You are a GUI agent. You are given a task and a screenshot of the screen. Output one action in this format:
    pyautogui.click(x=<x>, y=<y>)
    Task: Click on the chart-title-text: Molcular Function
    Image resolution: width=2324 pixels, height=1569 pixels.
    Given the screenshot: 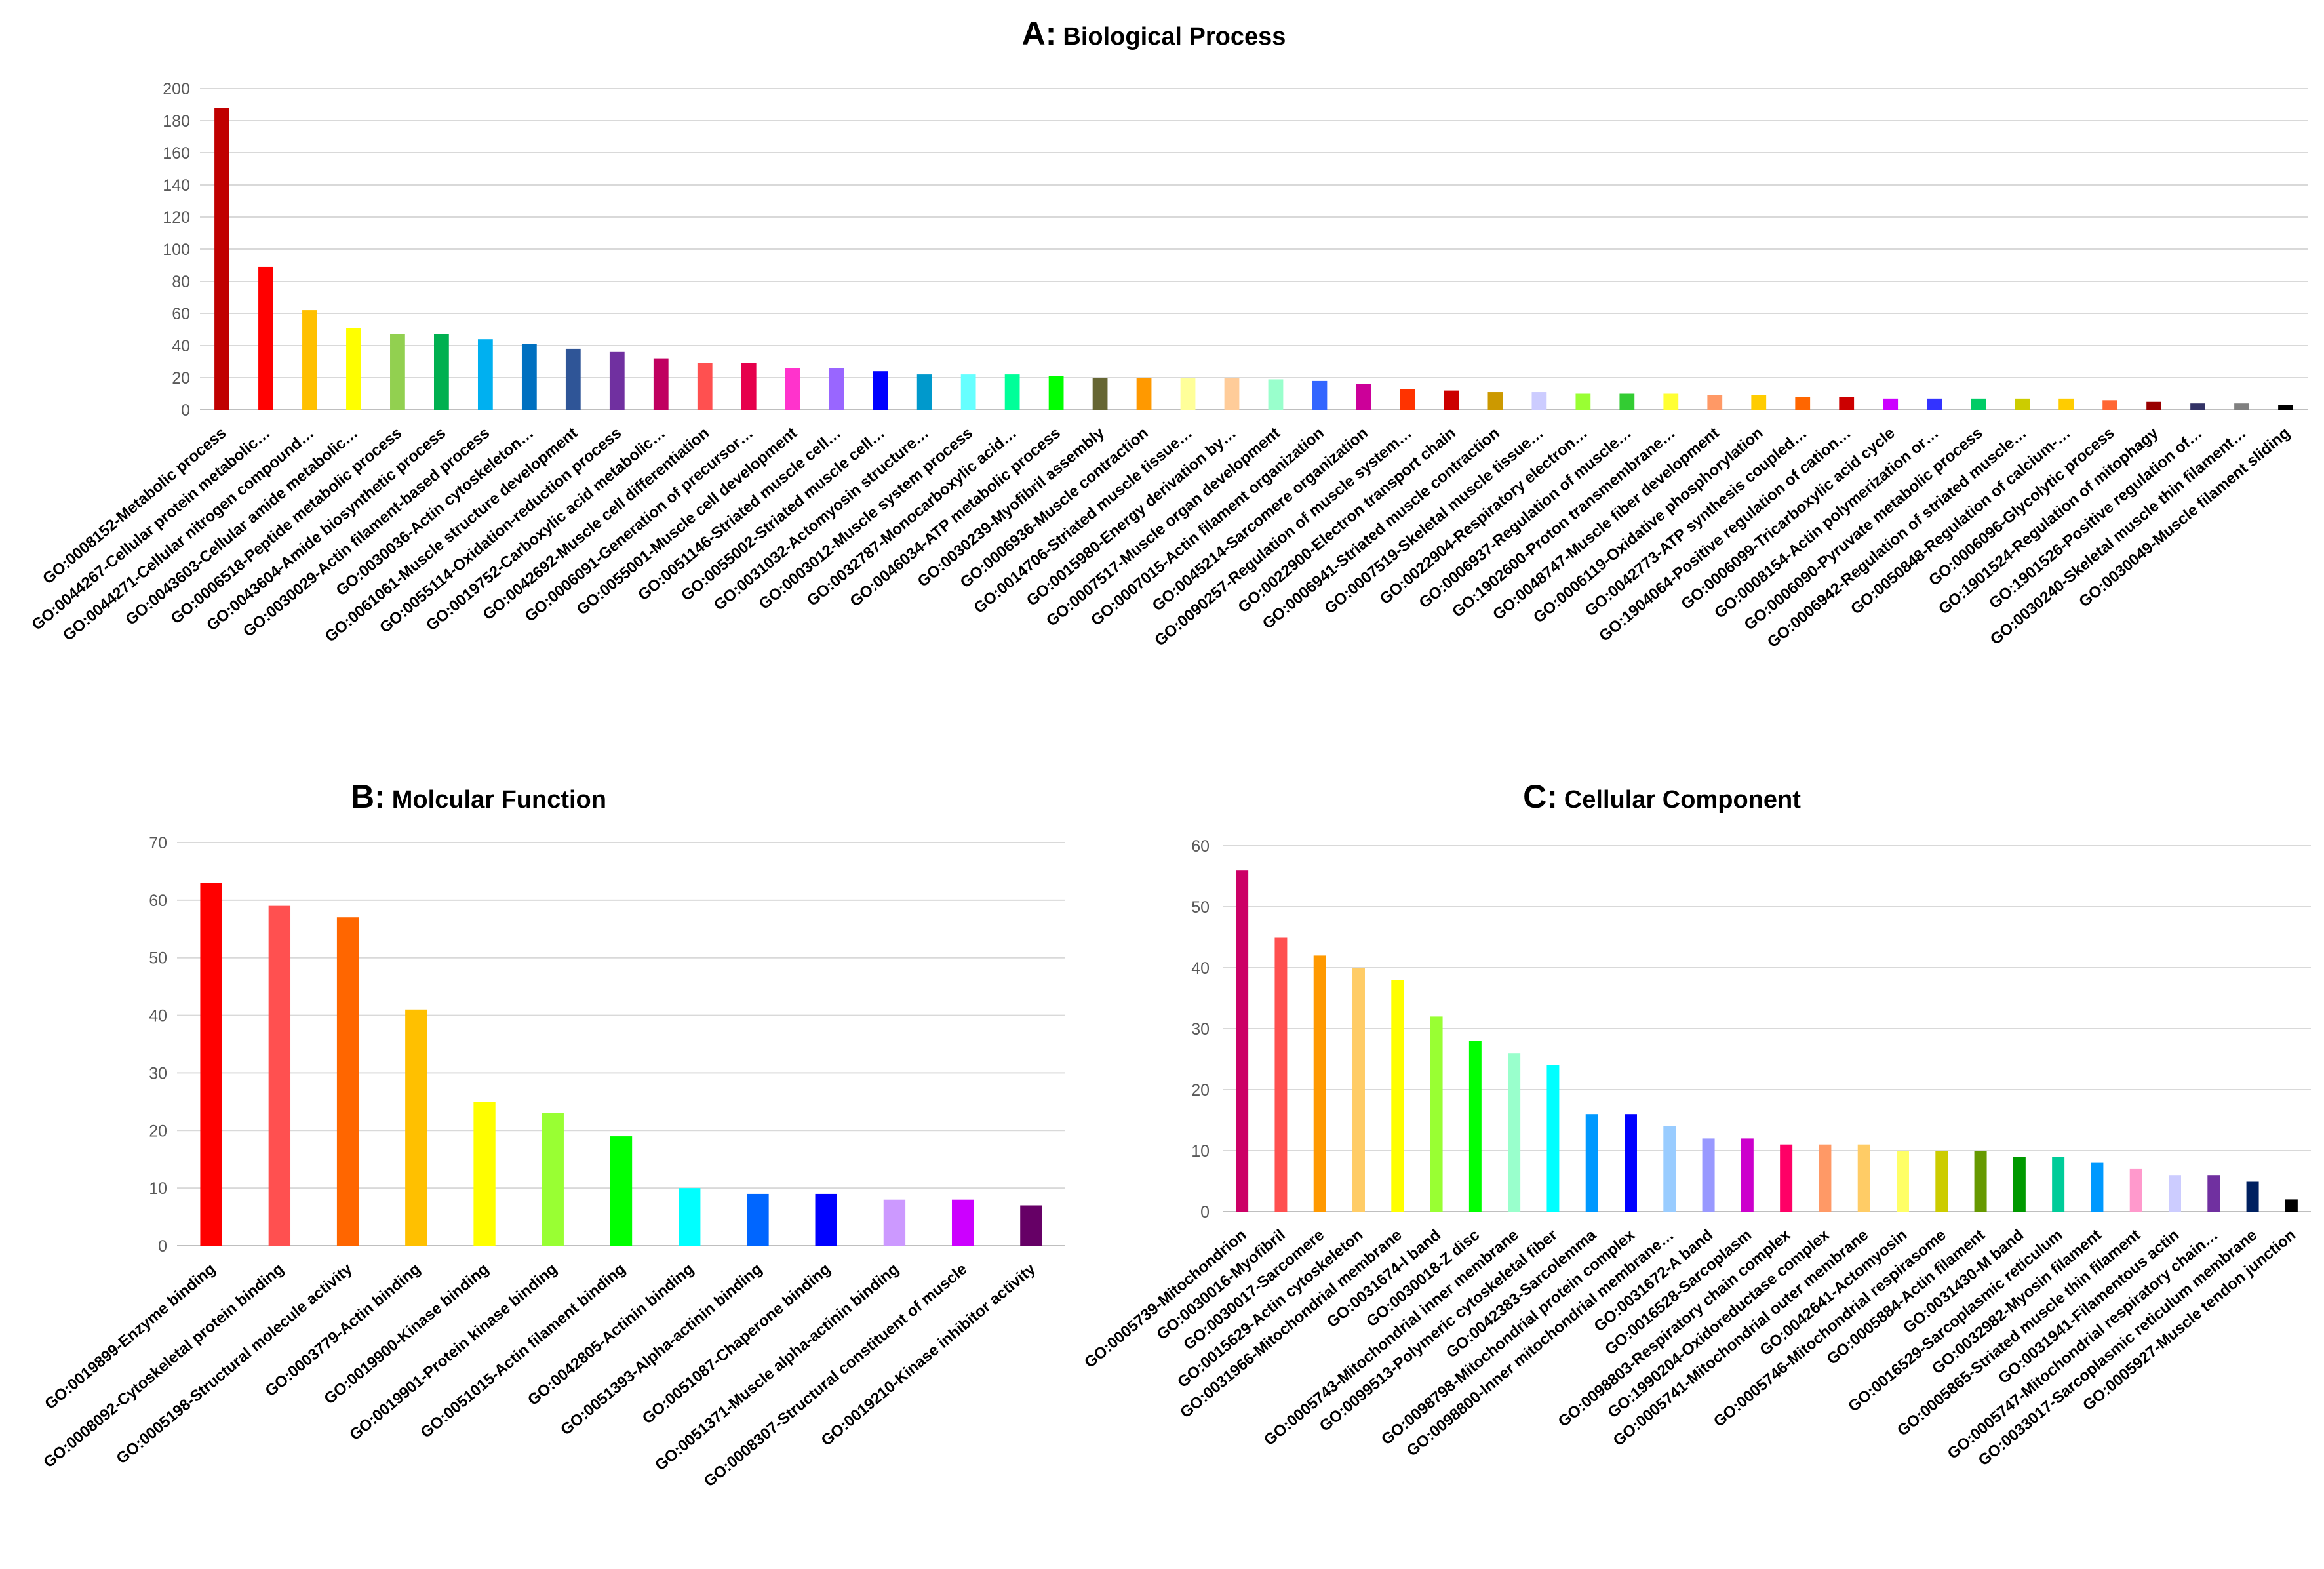 What is the action you would take?
    pyautogui.click(x=499, y=800)
    